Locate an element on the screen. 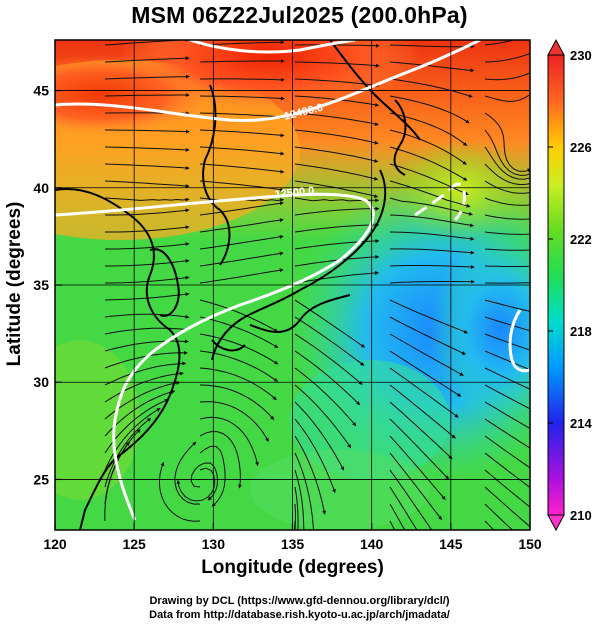  colorbar-tick-label: 226 is located at coordinates (581, 147).